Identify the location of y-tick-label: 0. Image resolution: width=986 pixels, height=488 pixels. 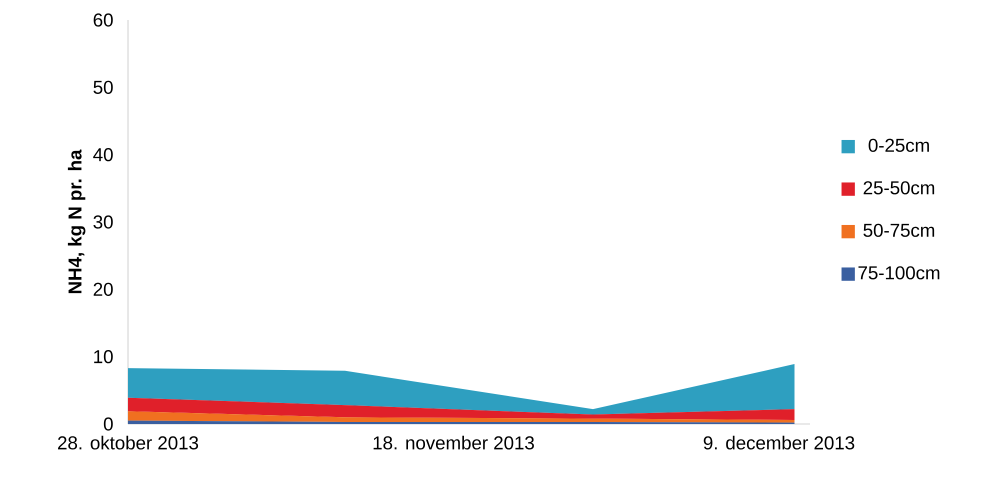
(108, 424).